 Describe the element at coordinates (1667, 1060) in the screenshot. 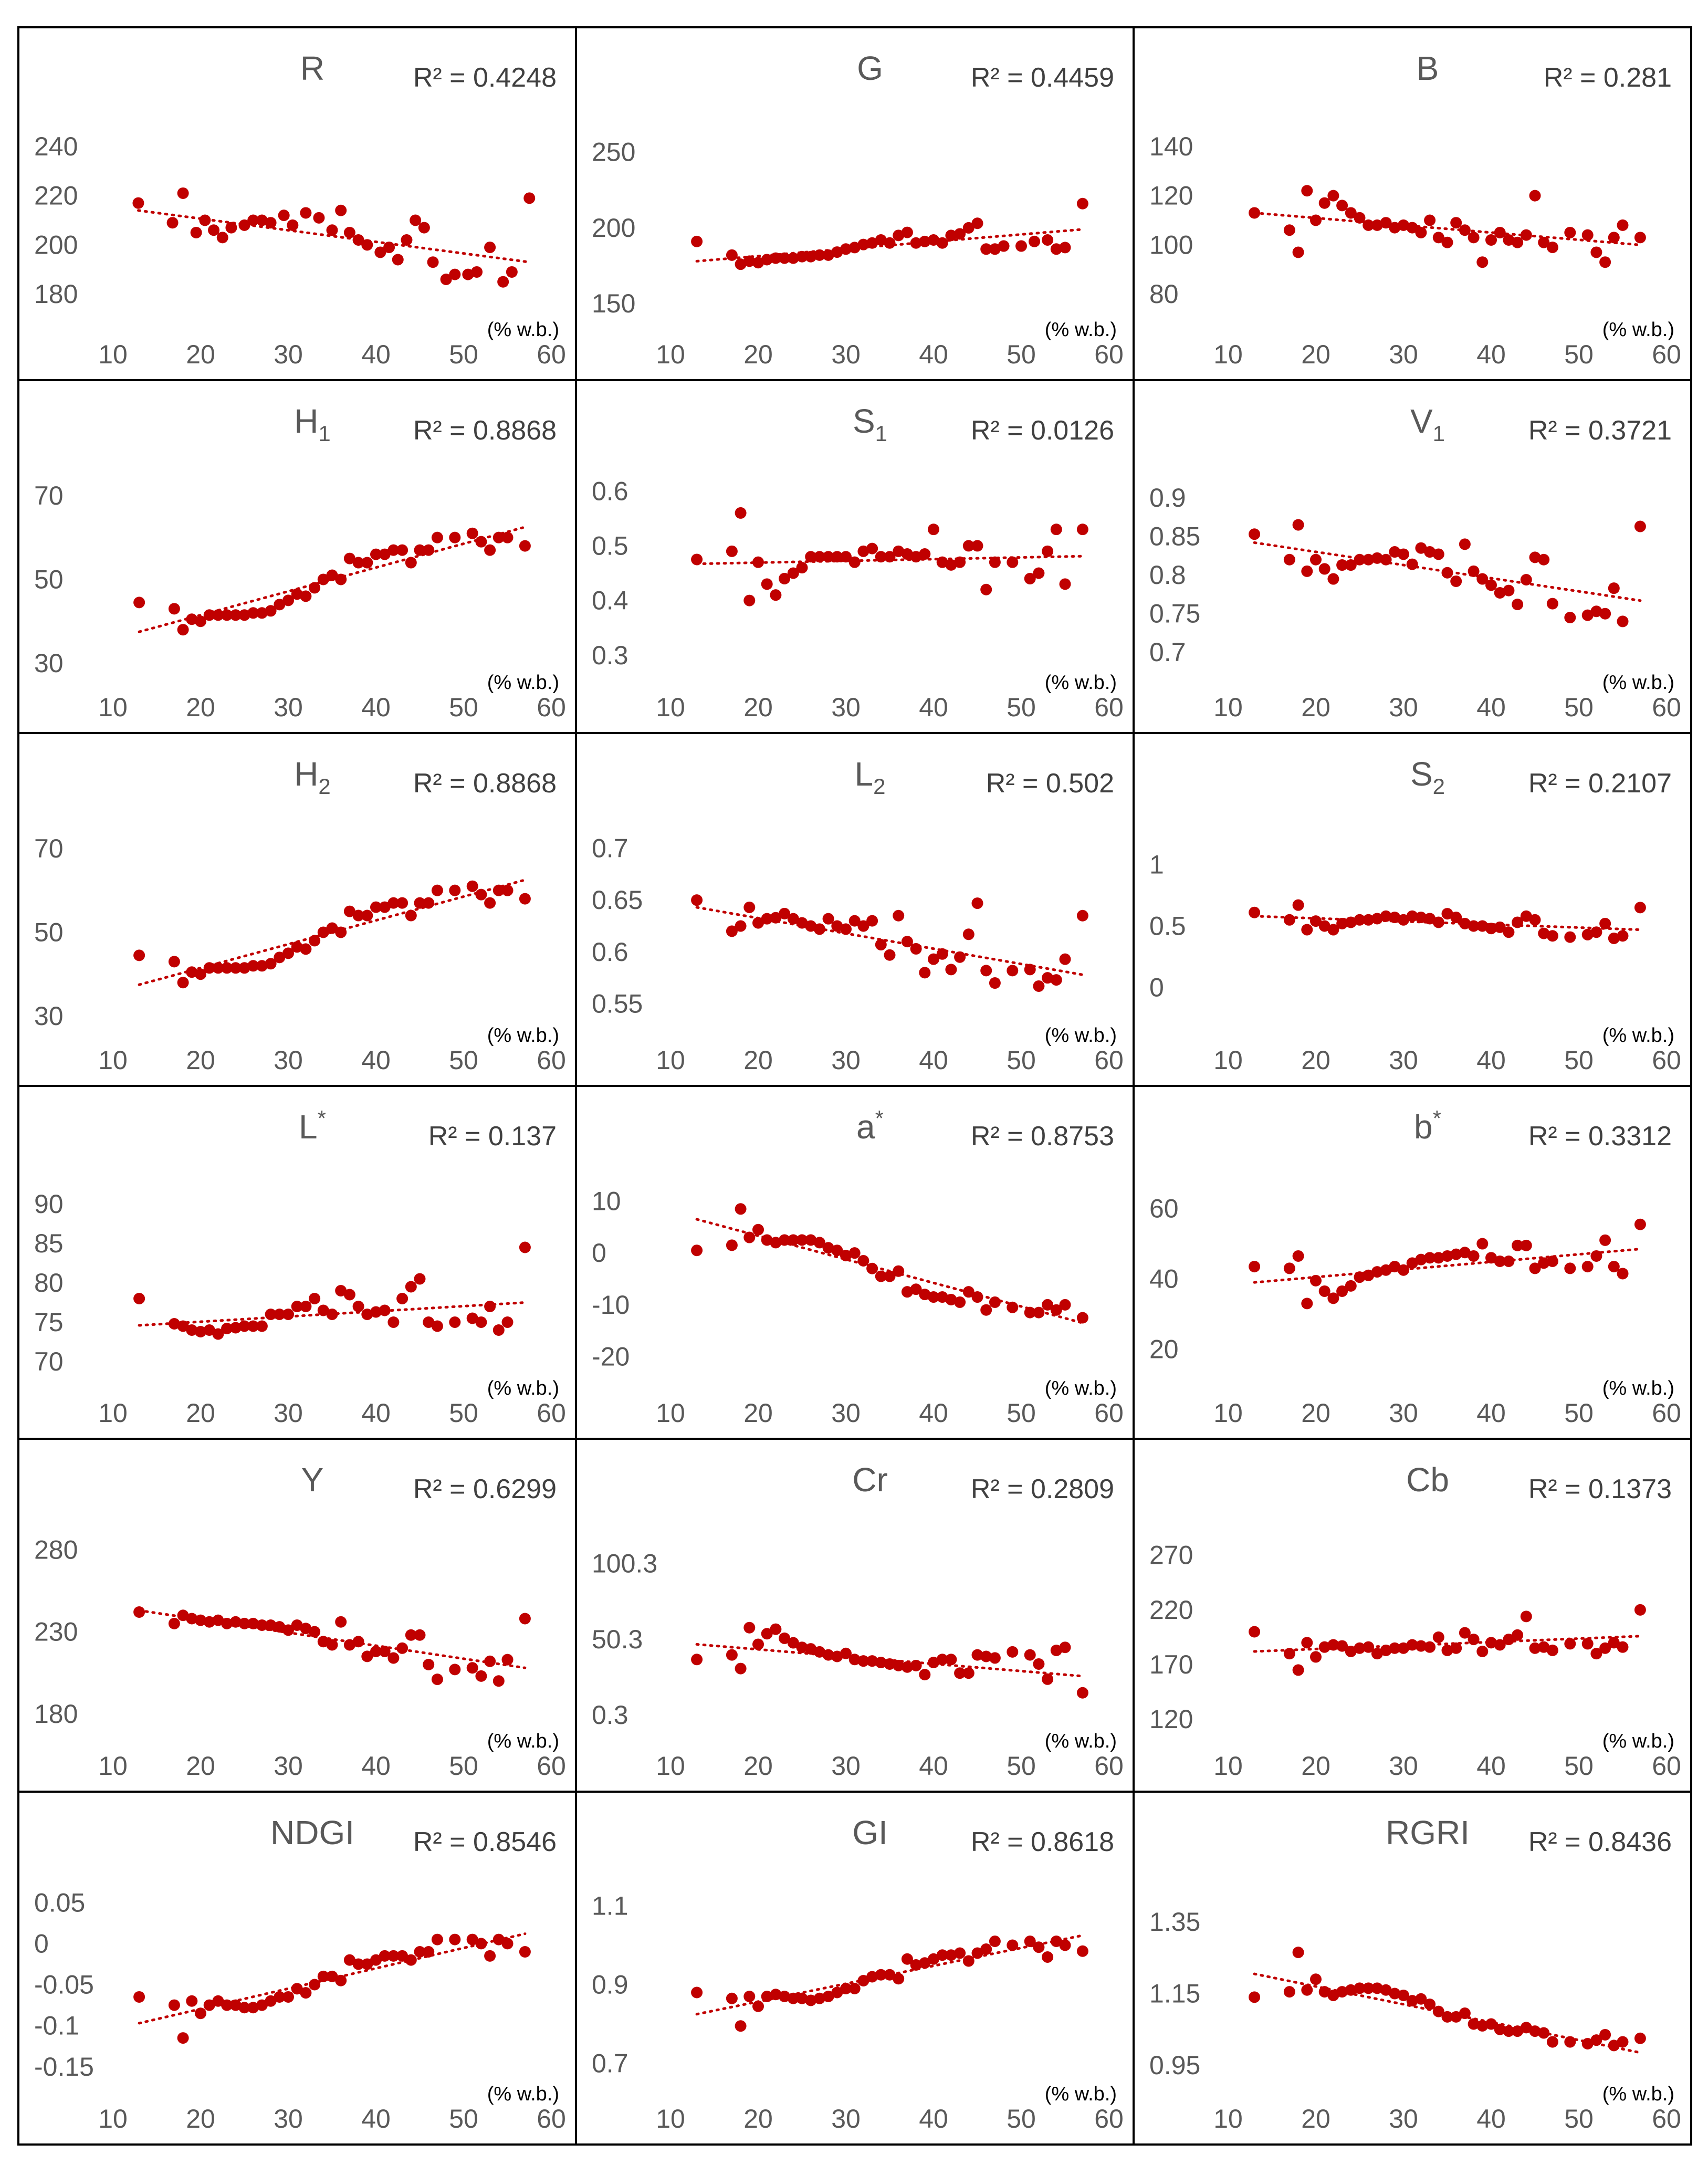

I see `x-tick-label: 60` at that location.